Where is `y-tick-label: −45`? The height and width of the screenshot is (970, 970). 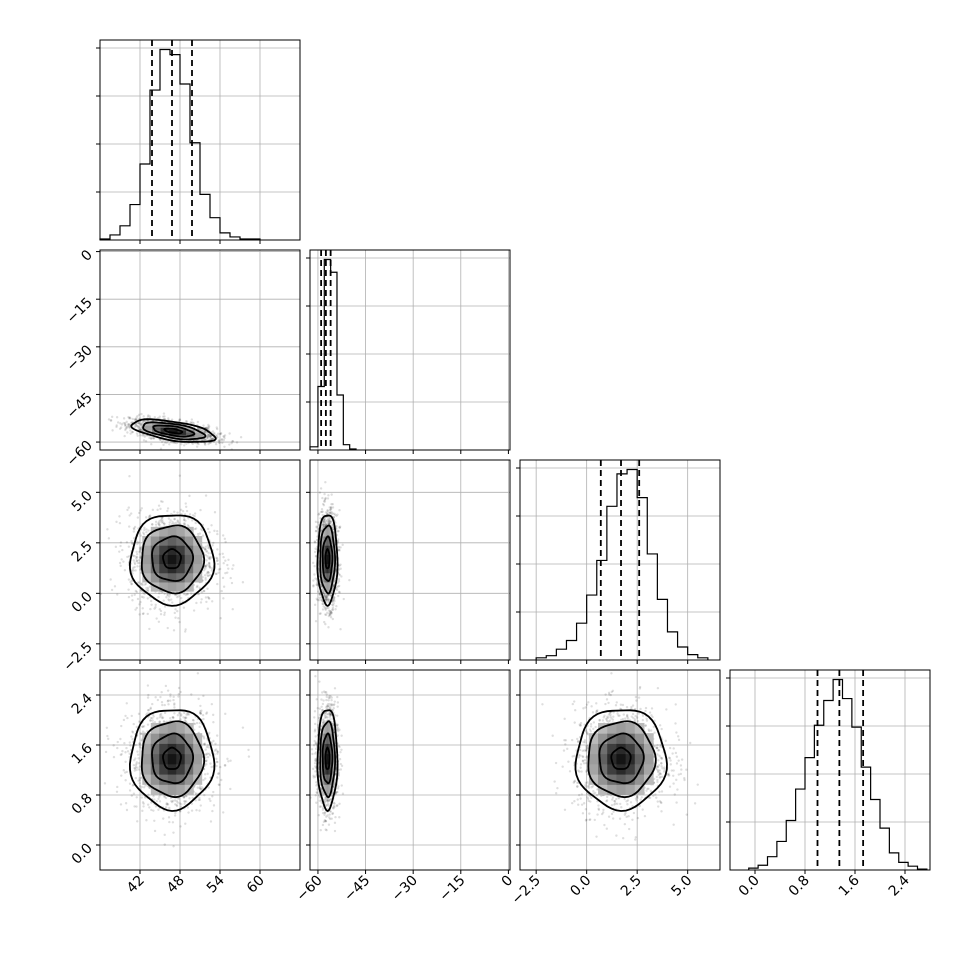 y-tick-label: −45 is located at coordinates (80, 406).